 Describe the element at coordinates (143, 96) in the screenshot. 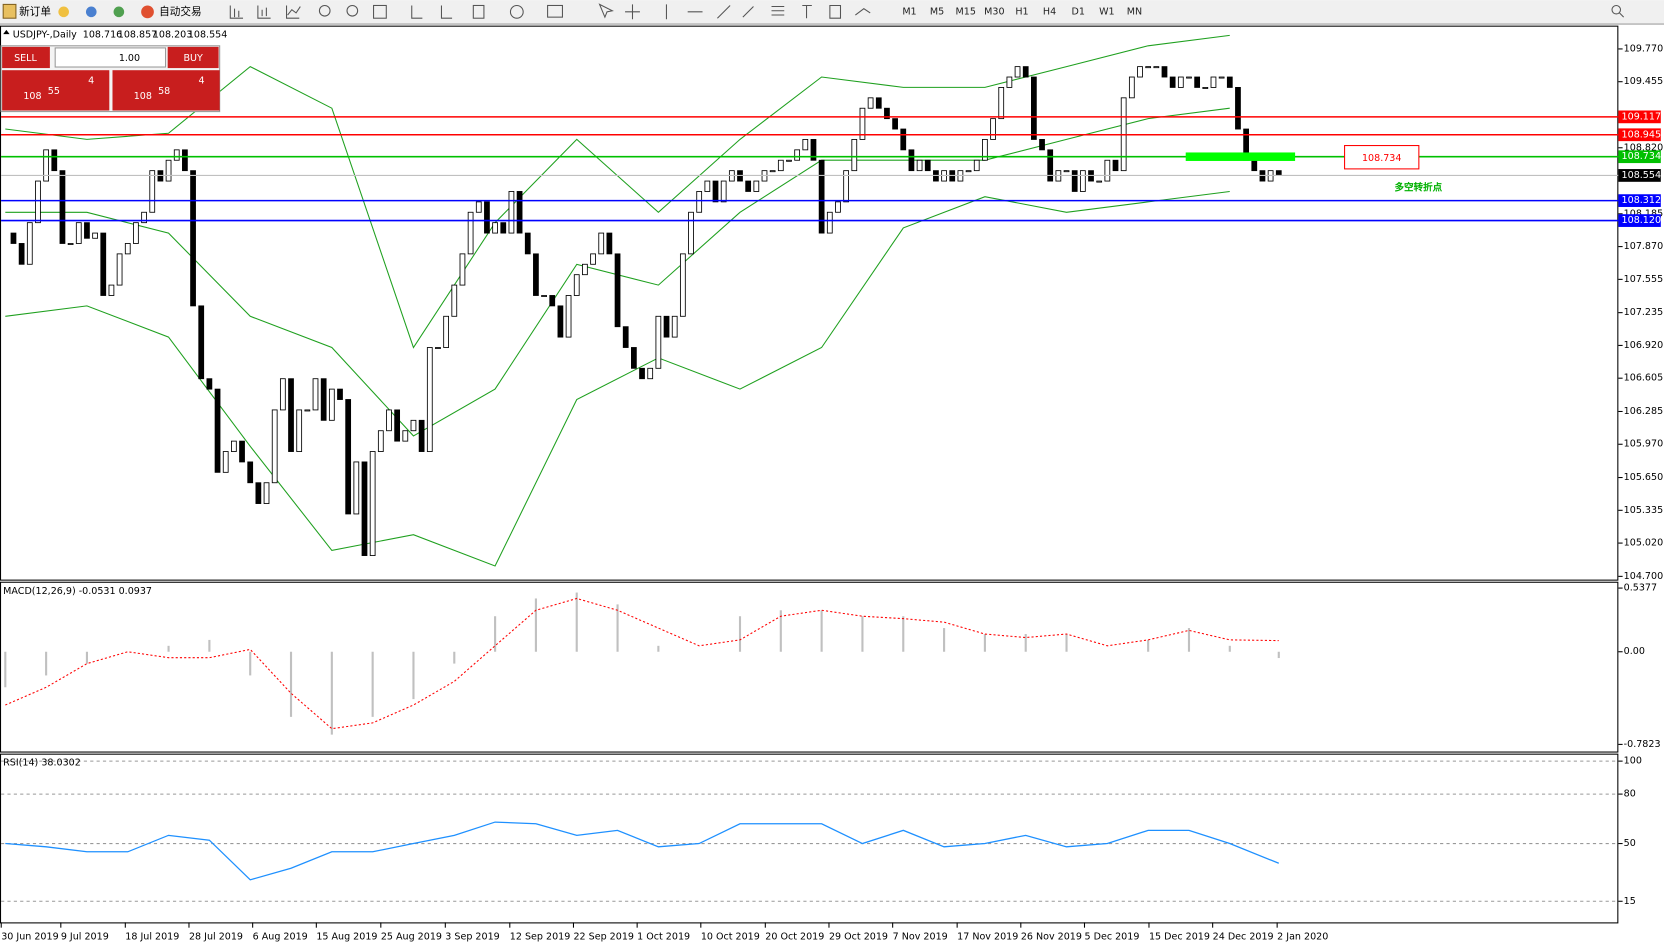

I see `buy-prefix: 108` at that location.